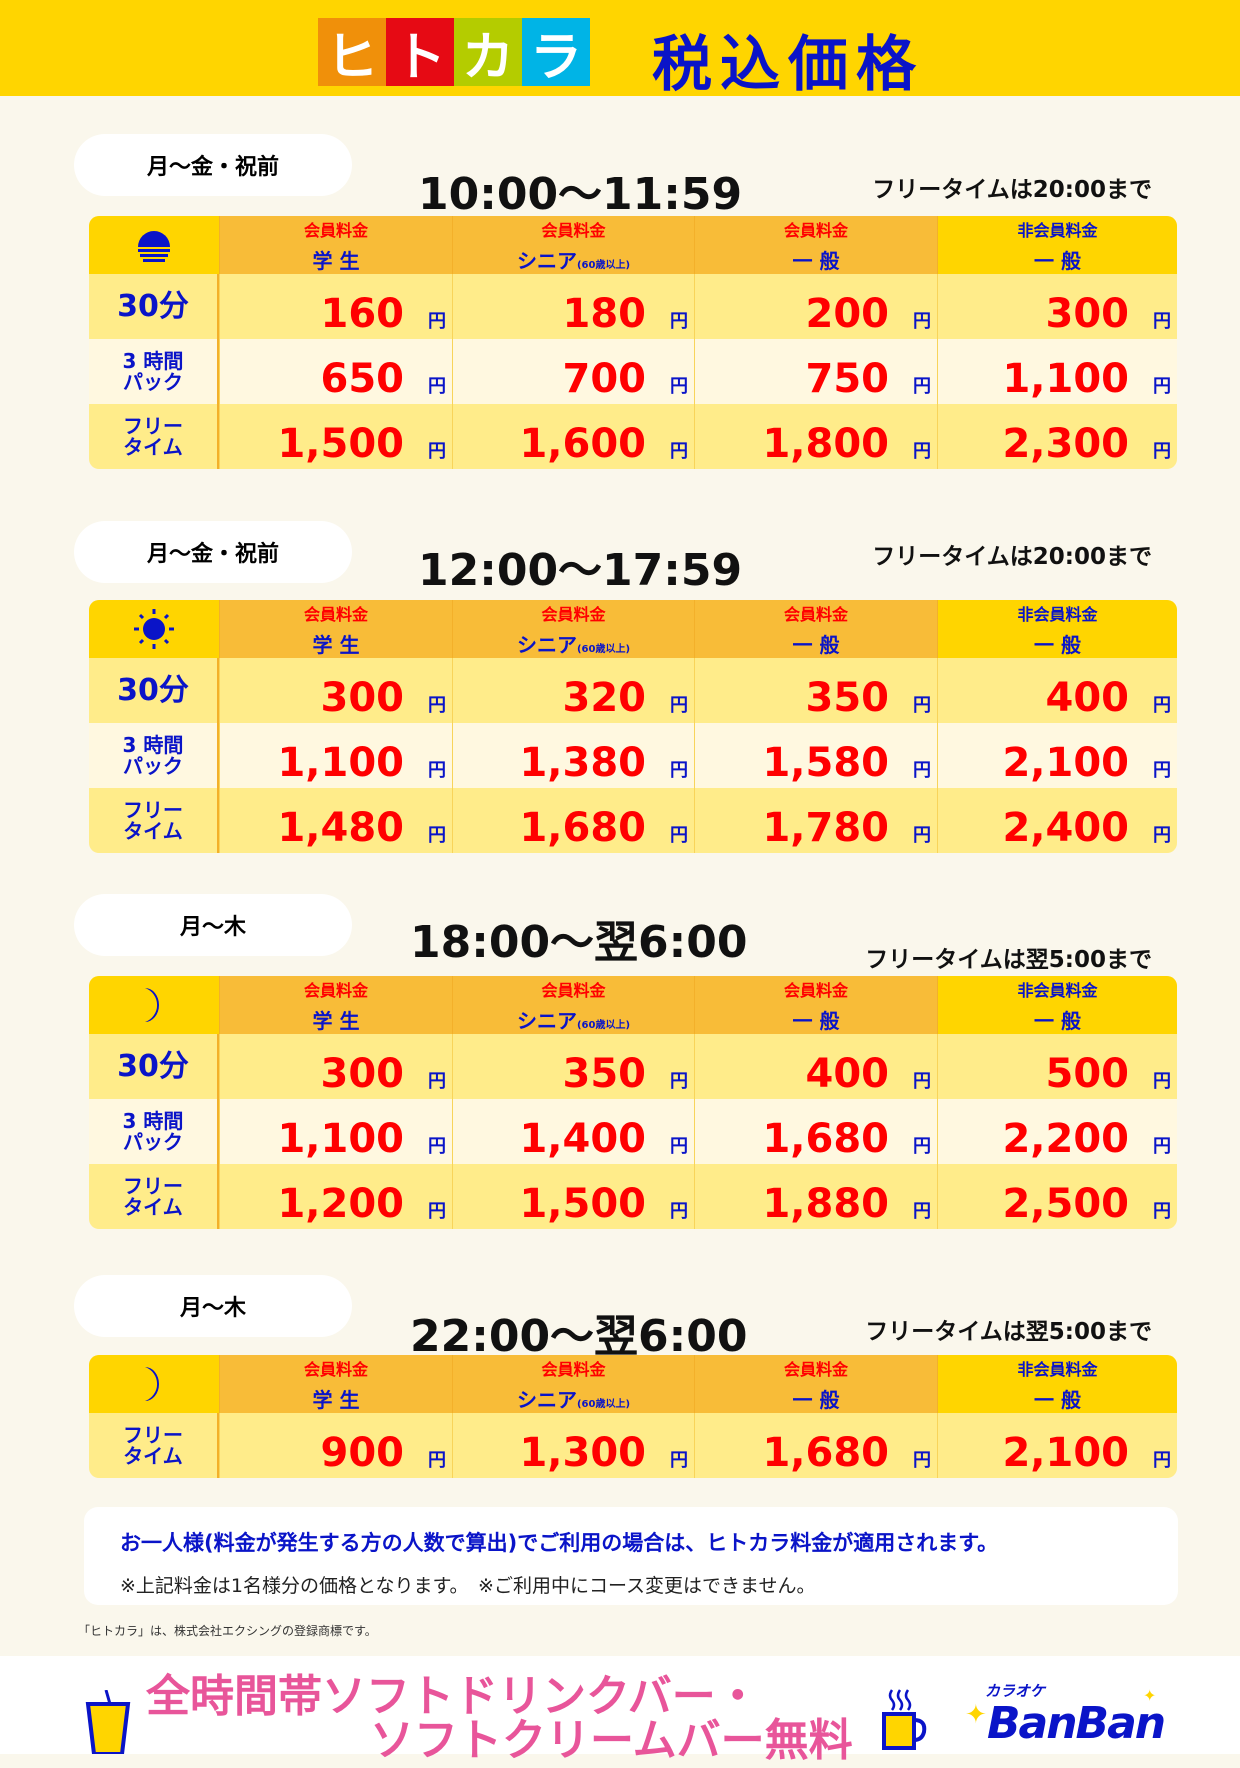 This screenshot has width=1240, height=1768. What do you see at coordinates (847, 314) in the screenshot?
I see `price-value: 200` at bounding box center [847, 314].